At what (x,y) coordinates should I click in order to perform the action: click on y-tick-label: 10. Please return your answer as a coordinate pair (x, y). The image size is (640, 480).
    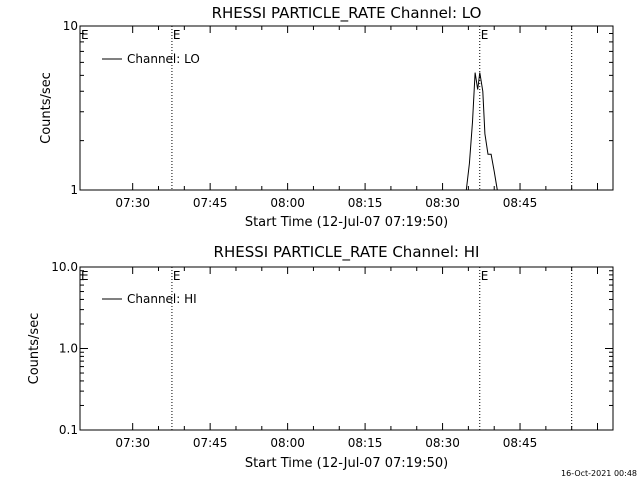
    Looking at the image, I should click on (70, 26).